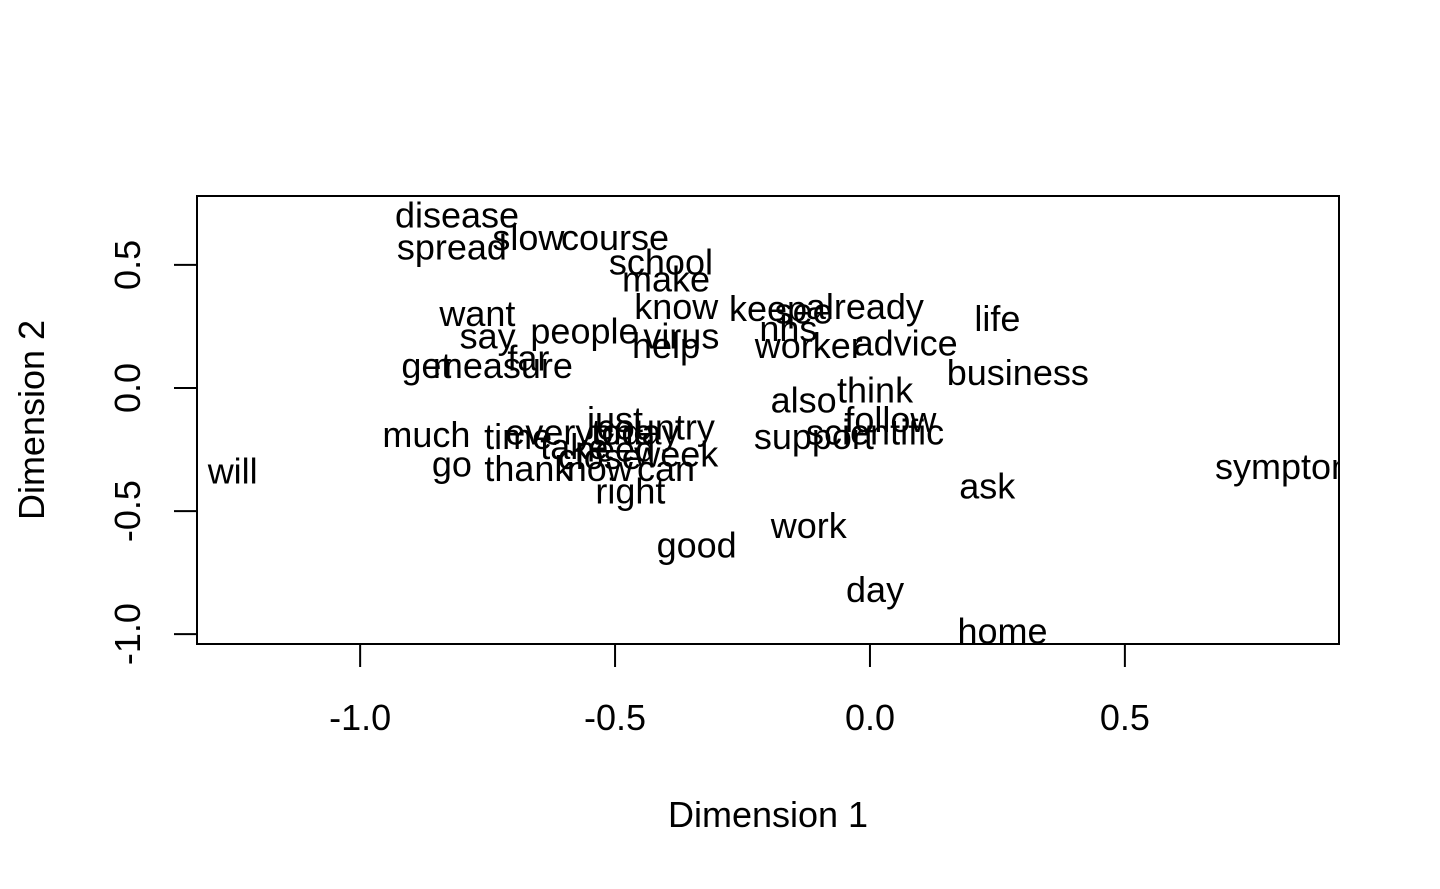 This screenshot has width=1440, height=889. What do you see at coordinates (488, 335) in the screenshot?
I see `point-label-say: say` at bounding box center [488, 335].